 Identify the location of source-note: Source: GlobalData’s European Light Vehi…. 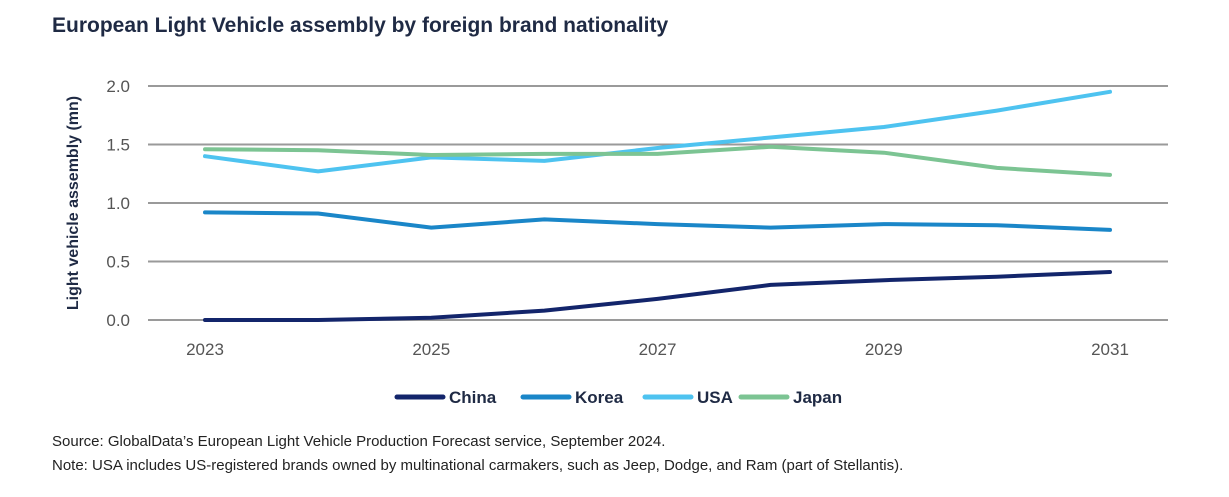
(359, 441).